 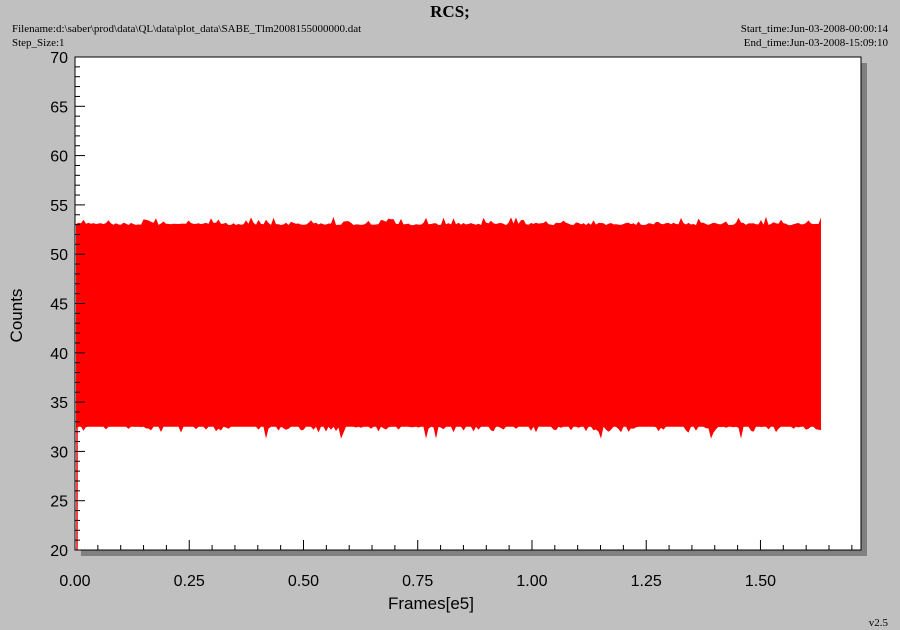 I want to click on y-tick-label: 20, so click(x=59, y=551).